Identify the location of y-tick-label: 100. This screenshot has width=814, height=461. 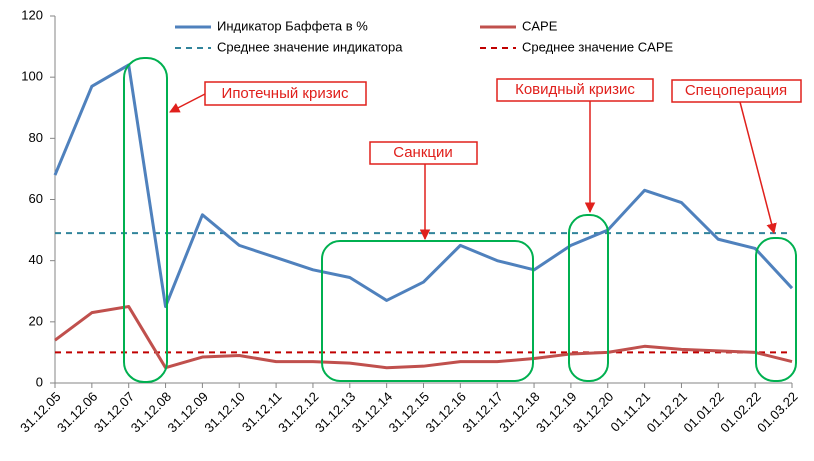
(32, 76).